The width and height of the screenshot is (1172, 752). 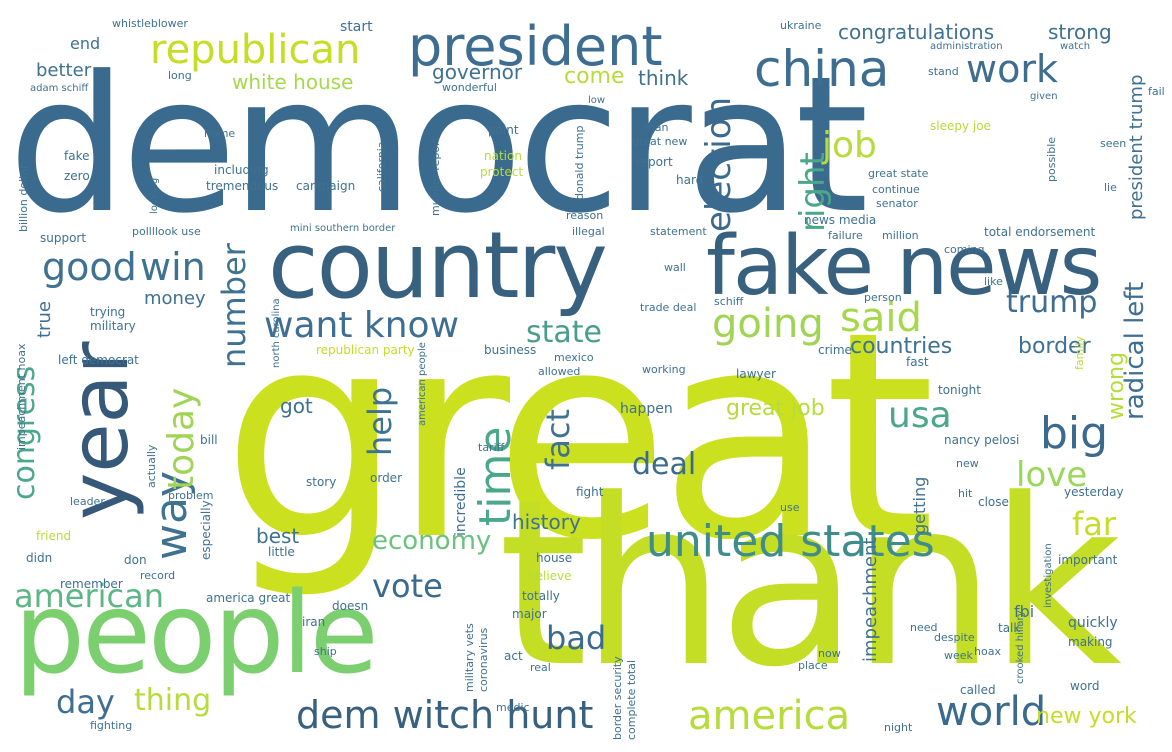 I want to click on word-investigation: investigation, so click(x=1048, y=575).